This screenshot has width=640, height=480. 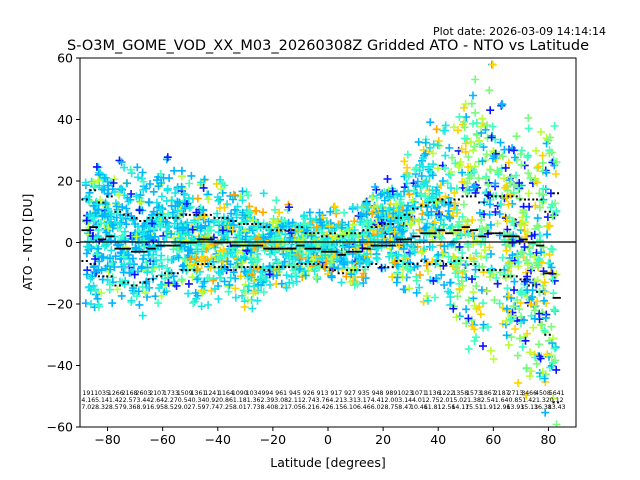 I want to click on bin-annotation: 927, so click(x=350, y=393).